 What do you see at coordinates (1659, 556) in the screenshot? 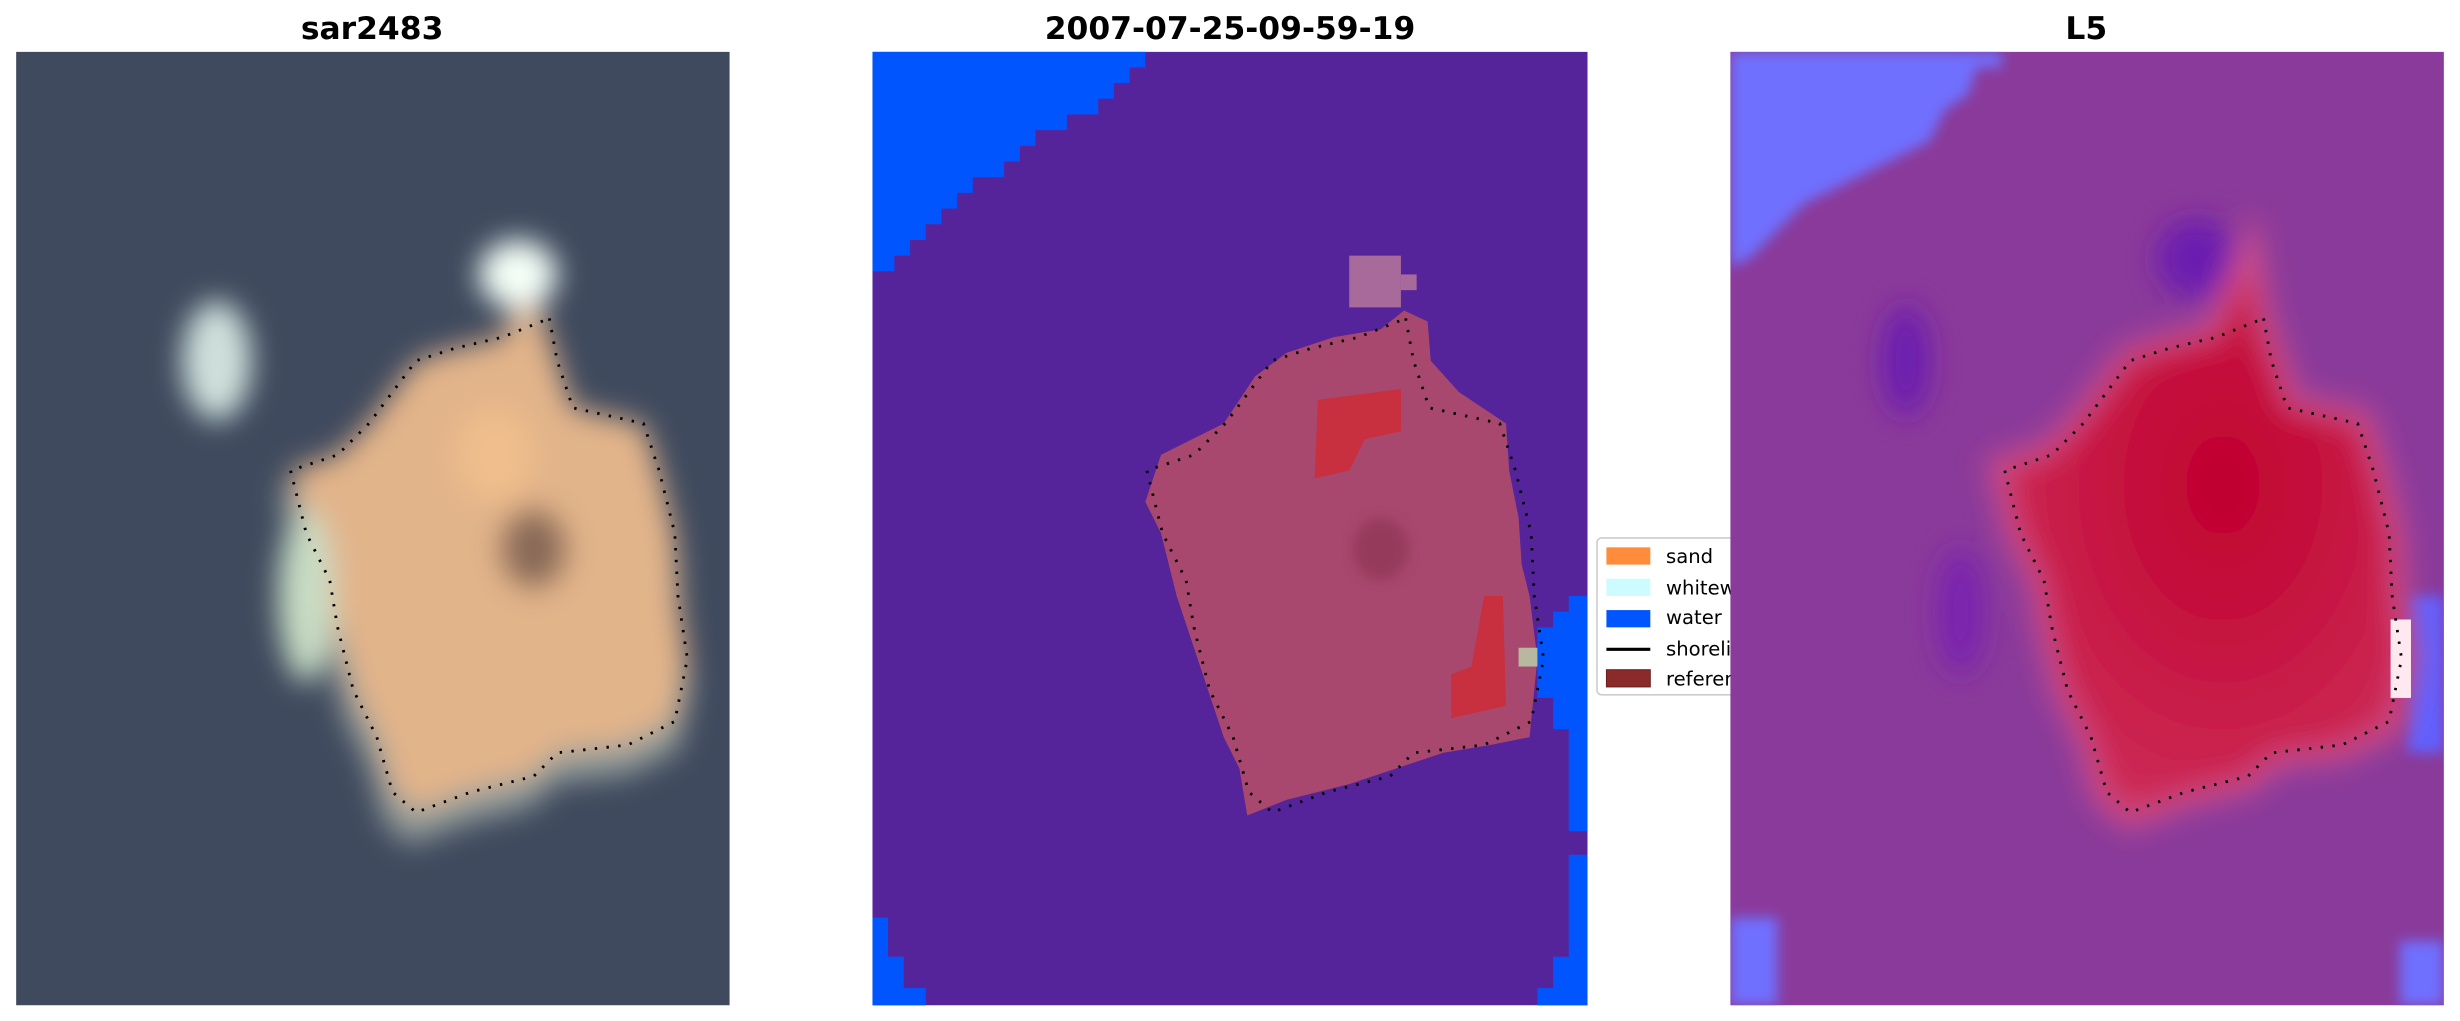
I see `legend-item-sand: sand` at bounding box center [1659, 556].